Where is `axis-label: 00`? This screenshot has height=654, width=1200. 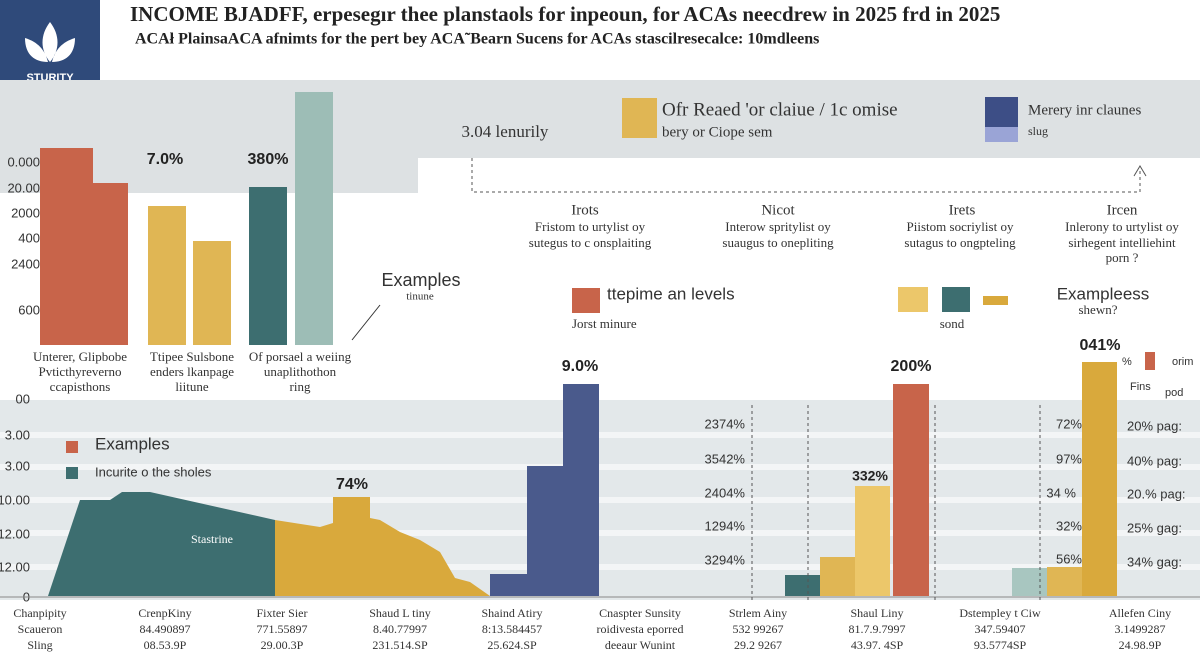
axis-label: 00 is located at coordinates (23, 398).